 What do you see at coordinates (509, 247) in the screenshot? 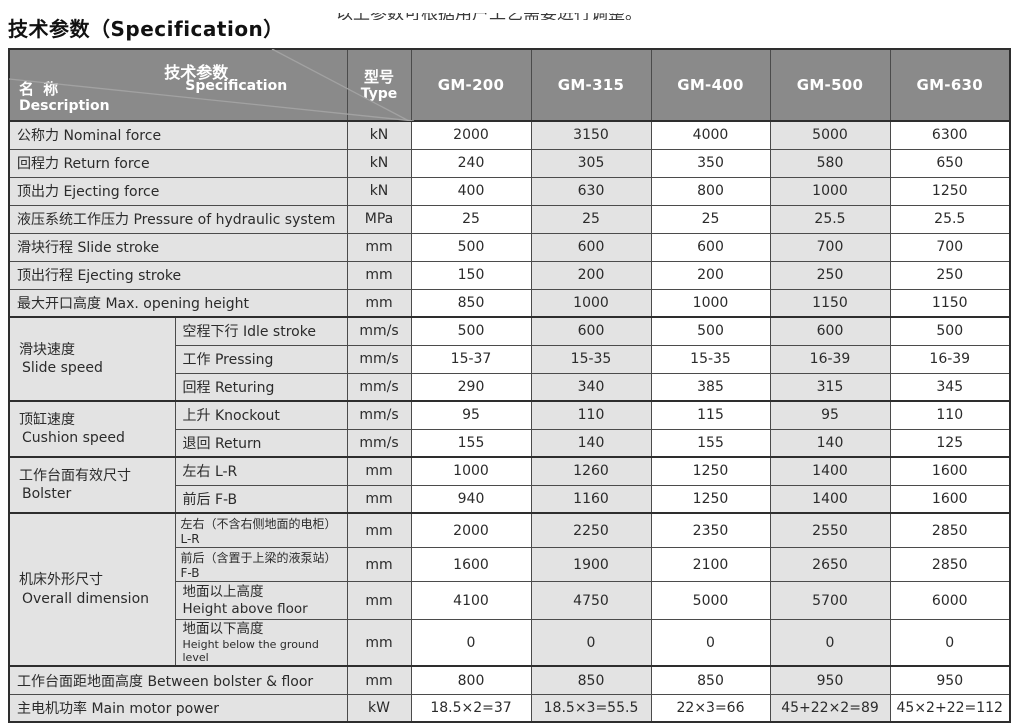
I see `table-row: 滑块行程 Slide stroke mm 500 600 600 700 700` at bounding box center [509, 247].